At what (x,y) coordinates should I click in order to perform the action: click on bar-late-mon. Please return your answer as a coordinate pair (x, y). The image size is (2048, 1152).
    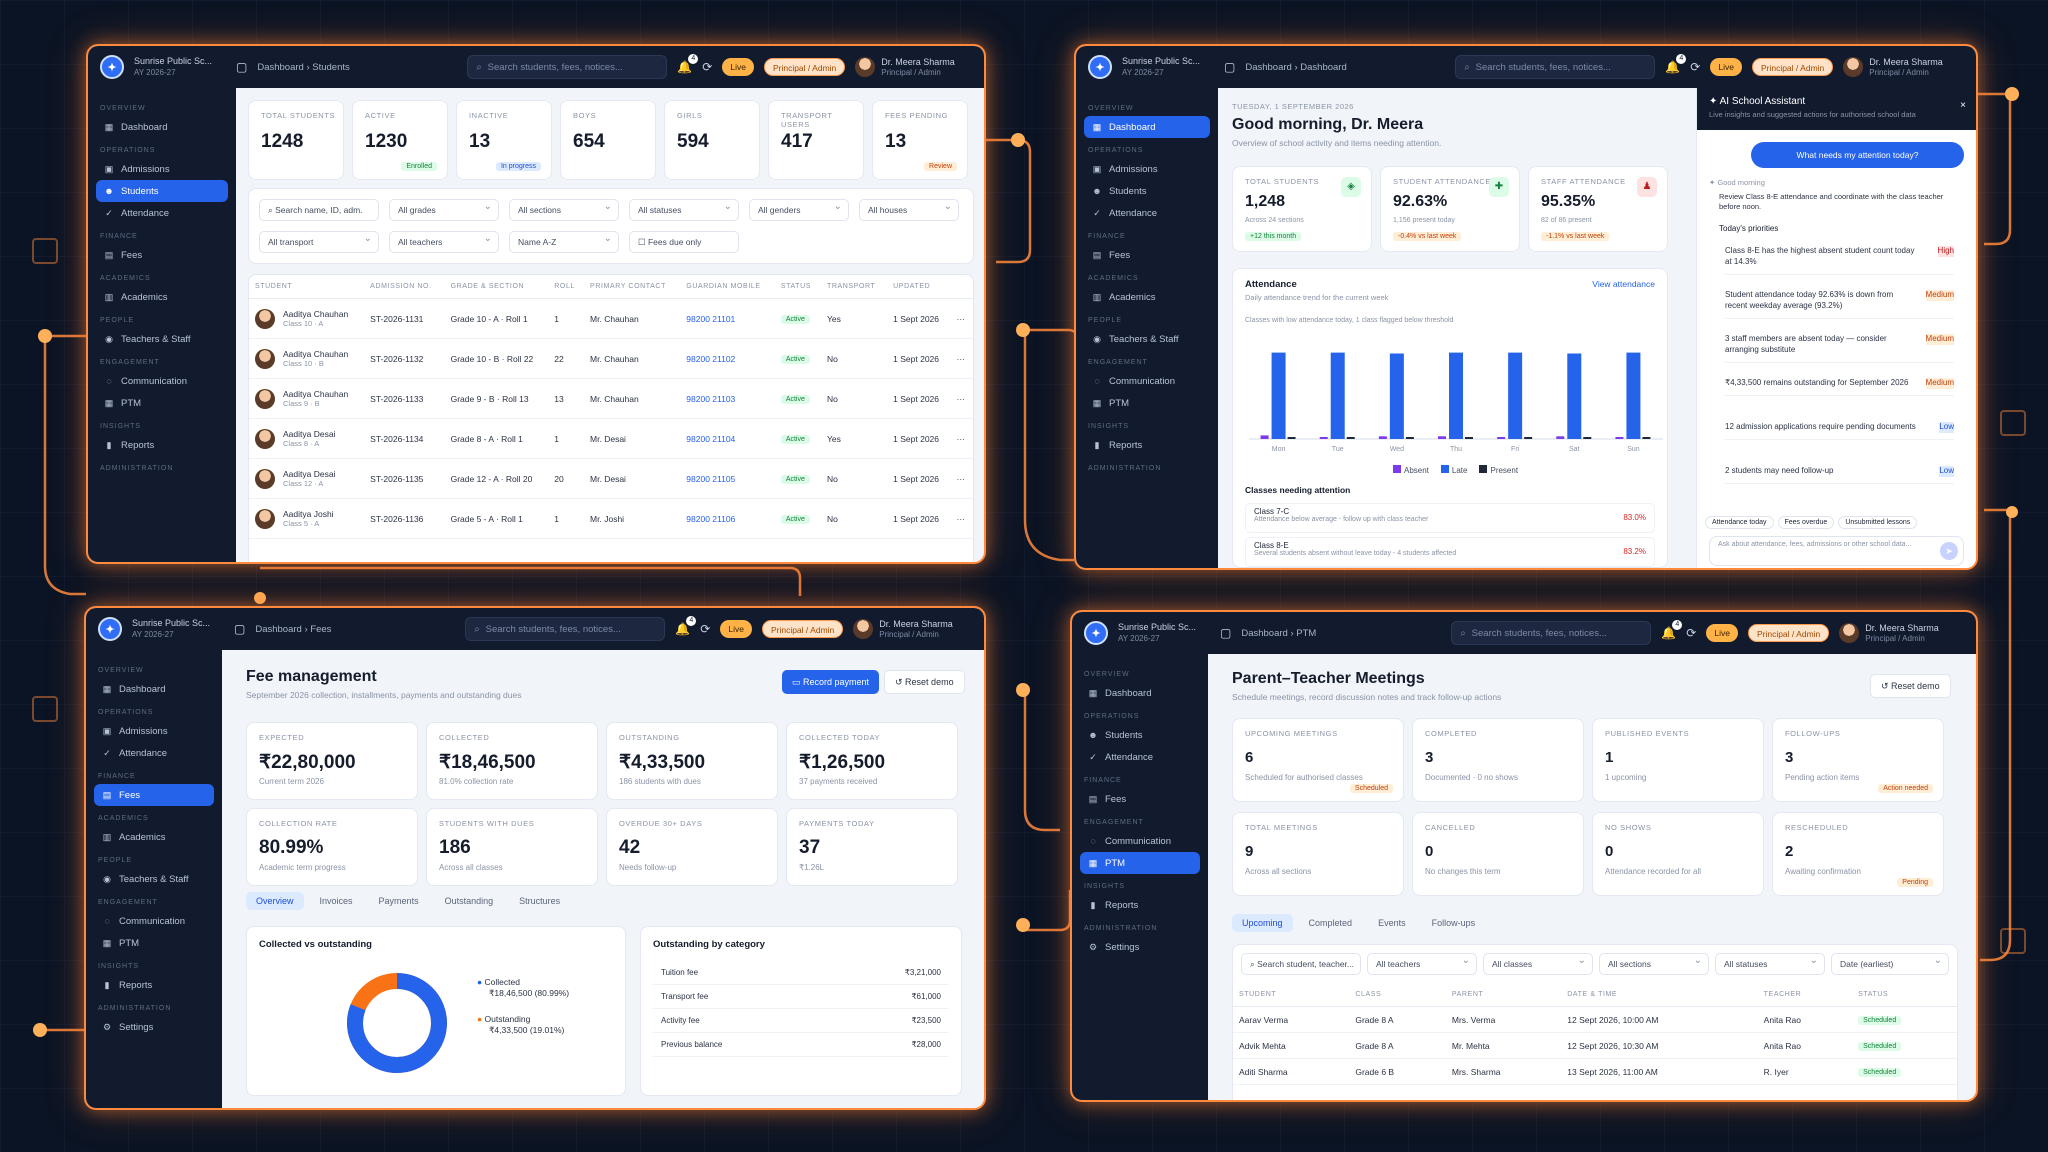
    Looking at the image, I should click on (1278, 395).